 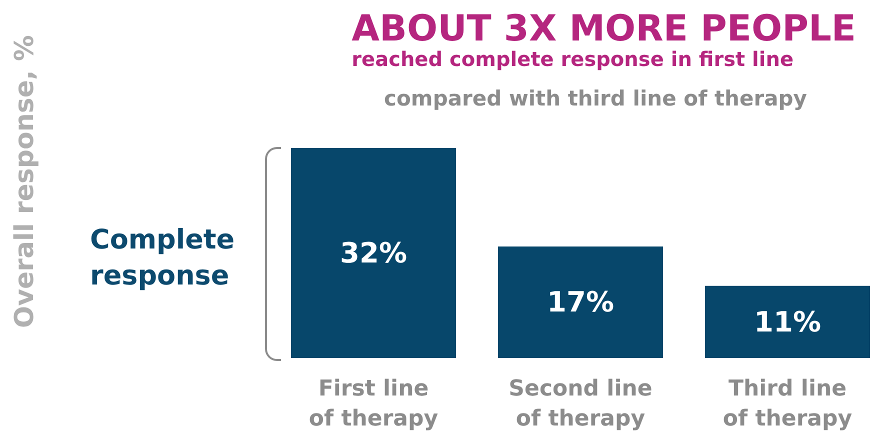 I want to click on data-label: 17%, so click(x=580, y=302).